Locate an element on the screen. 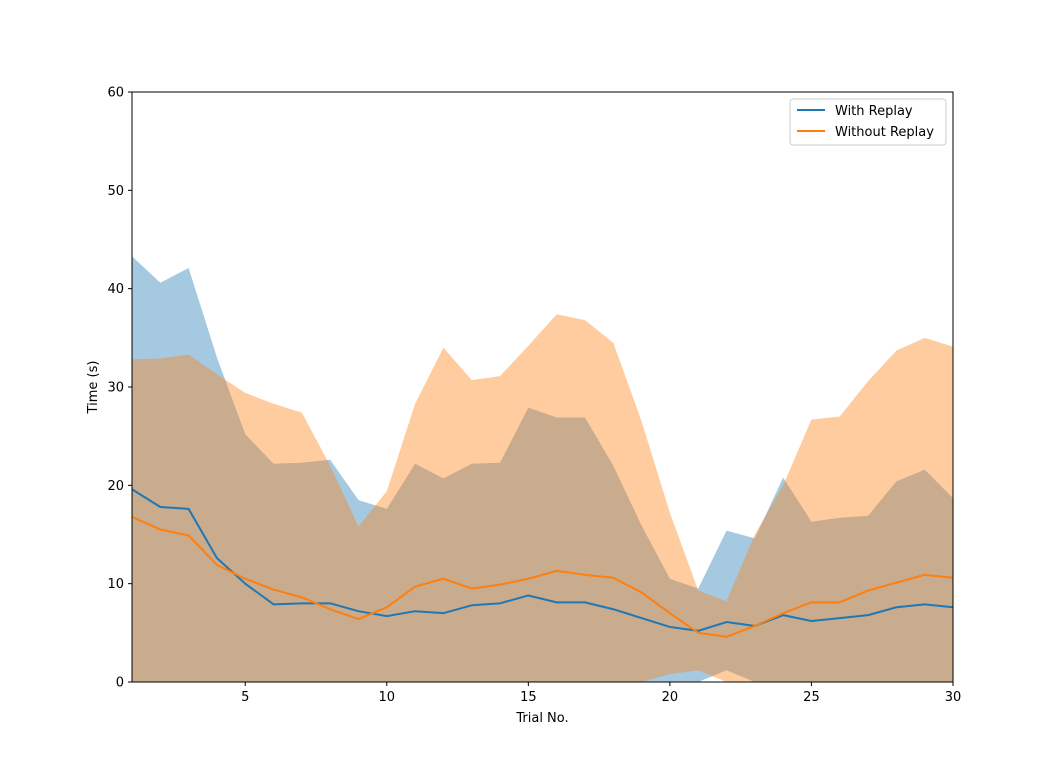 The image size is (1059, 766). y-tick-label: 0 is located at coordinates (120, 683).